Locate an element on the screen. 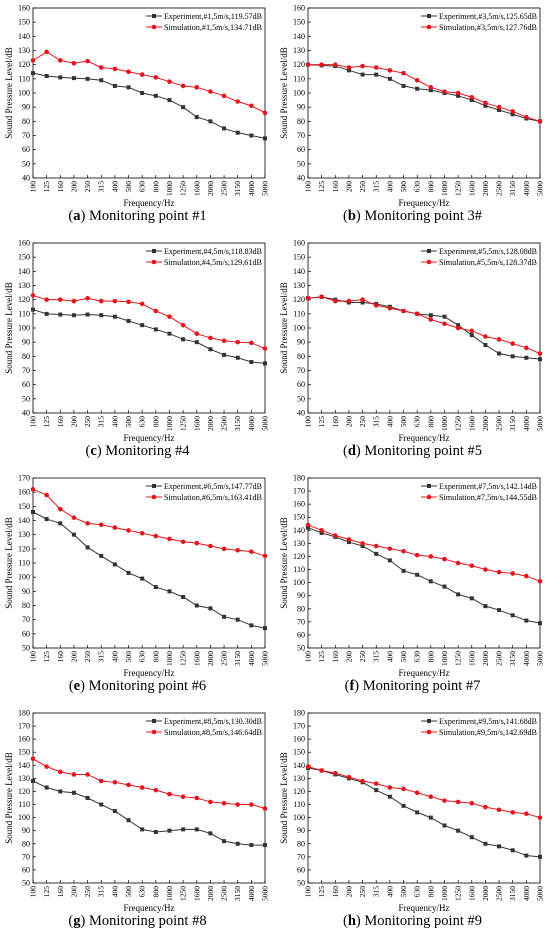 The width and height of the screenshot is (550, 940). y-tick-label: 110 is located at coordinates (299, 569).